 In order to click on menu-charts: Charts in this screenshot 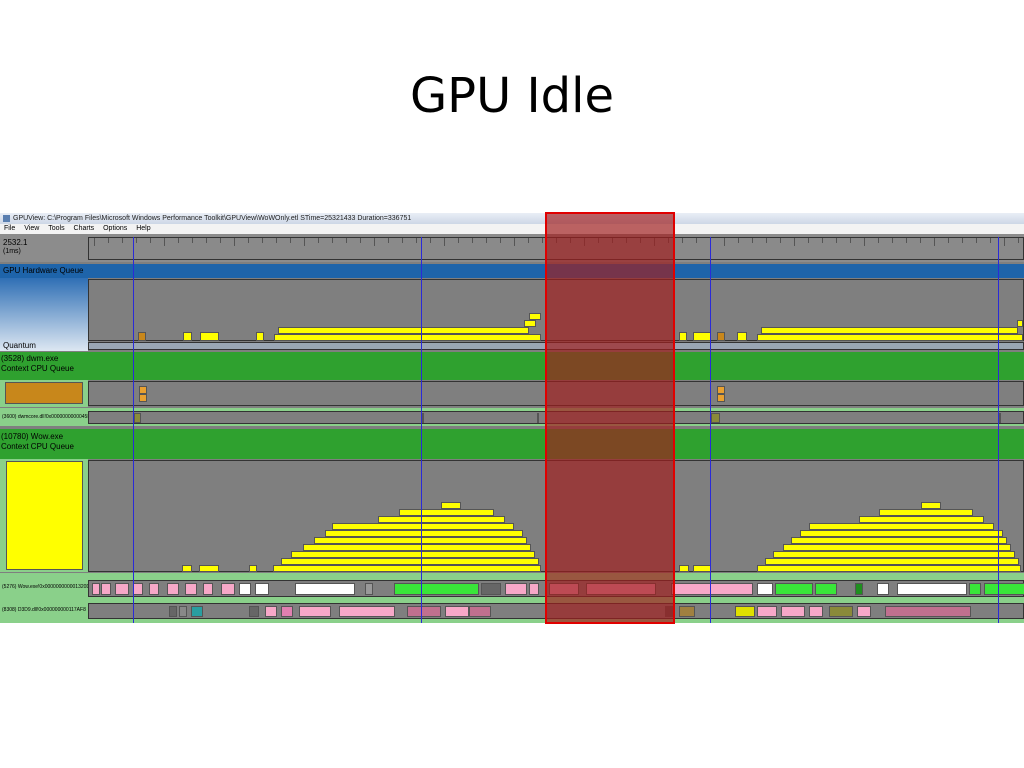, I will do `click(84, 228)`.